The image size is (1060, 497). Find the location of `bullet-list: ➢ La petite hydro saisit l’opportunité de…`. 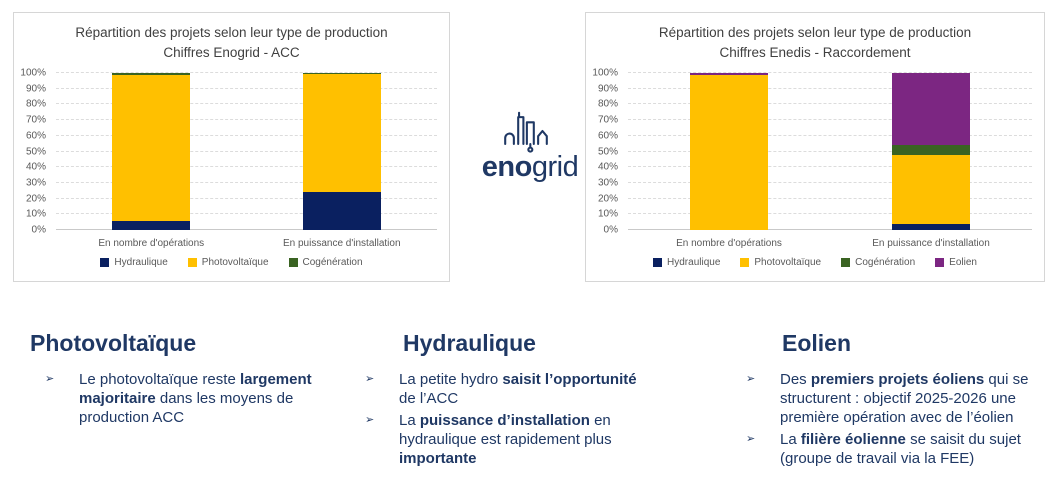

bullet-list: ➢ La petite hydro saisit l’opportunité de… is located at coordinates (521, 419).